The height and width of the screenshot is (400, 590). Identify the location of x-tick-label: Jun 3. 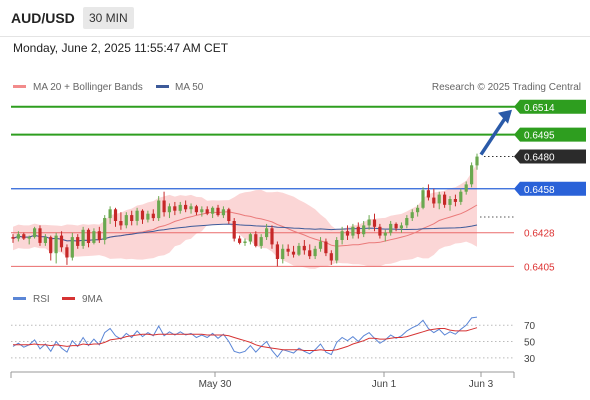
(481, 384).